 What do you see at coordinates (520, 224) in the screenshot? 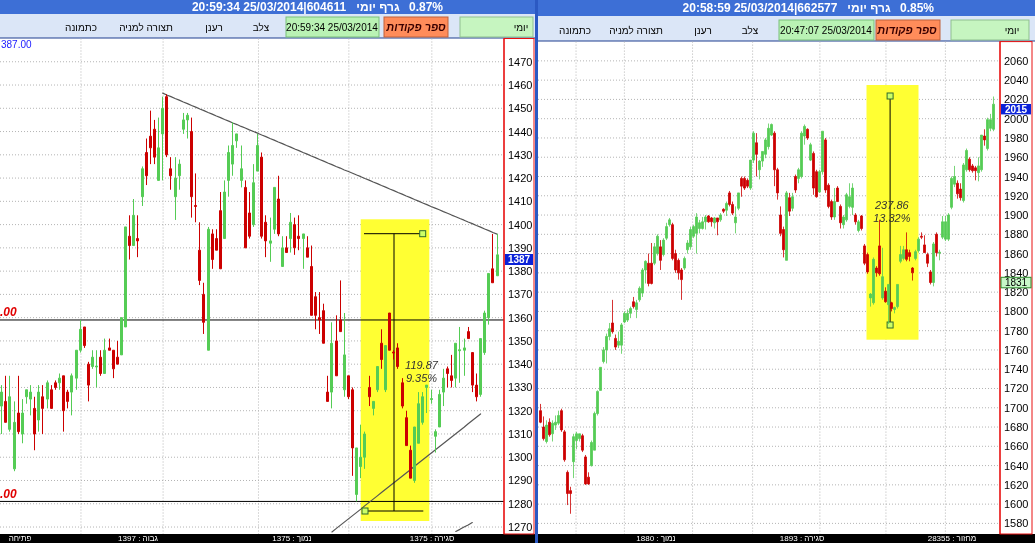
I see `y-tick-label: 1400` at bounding box center [520, 224].